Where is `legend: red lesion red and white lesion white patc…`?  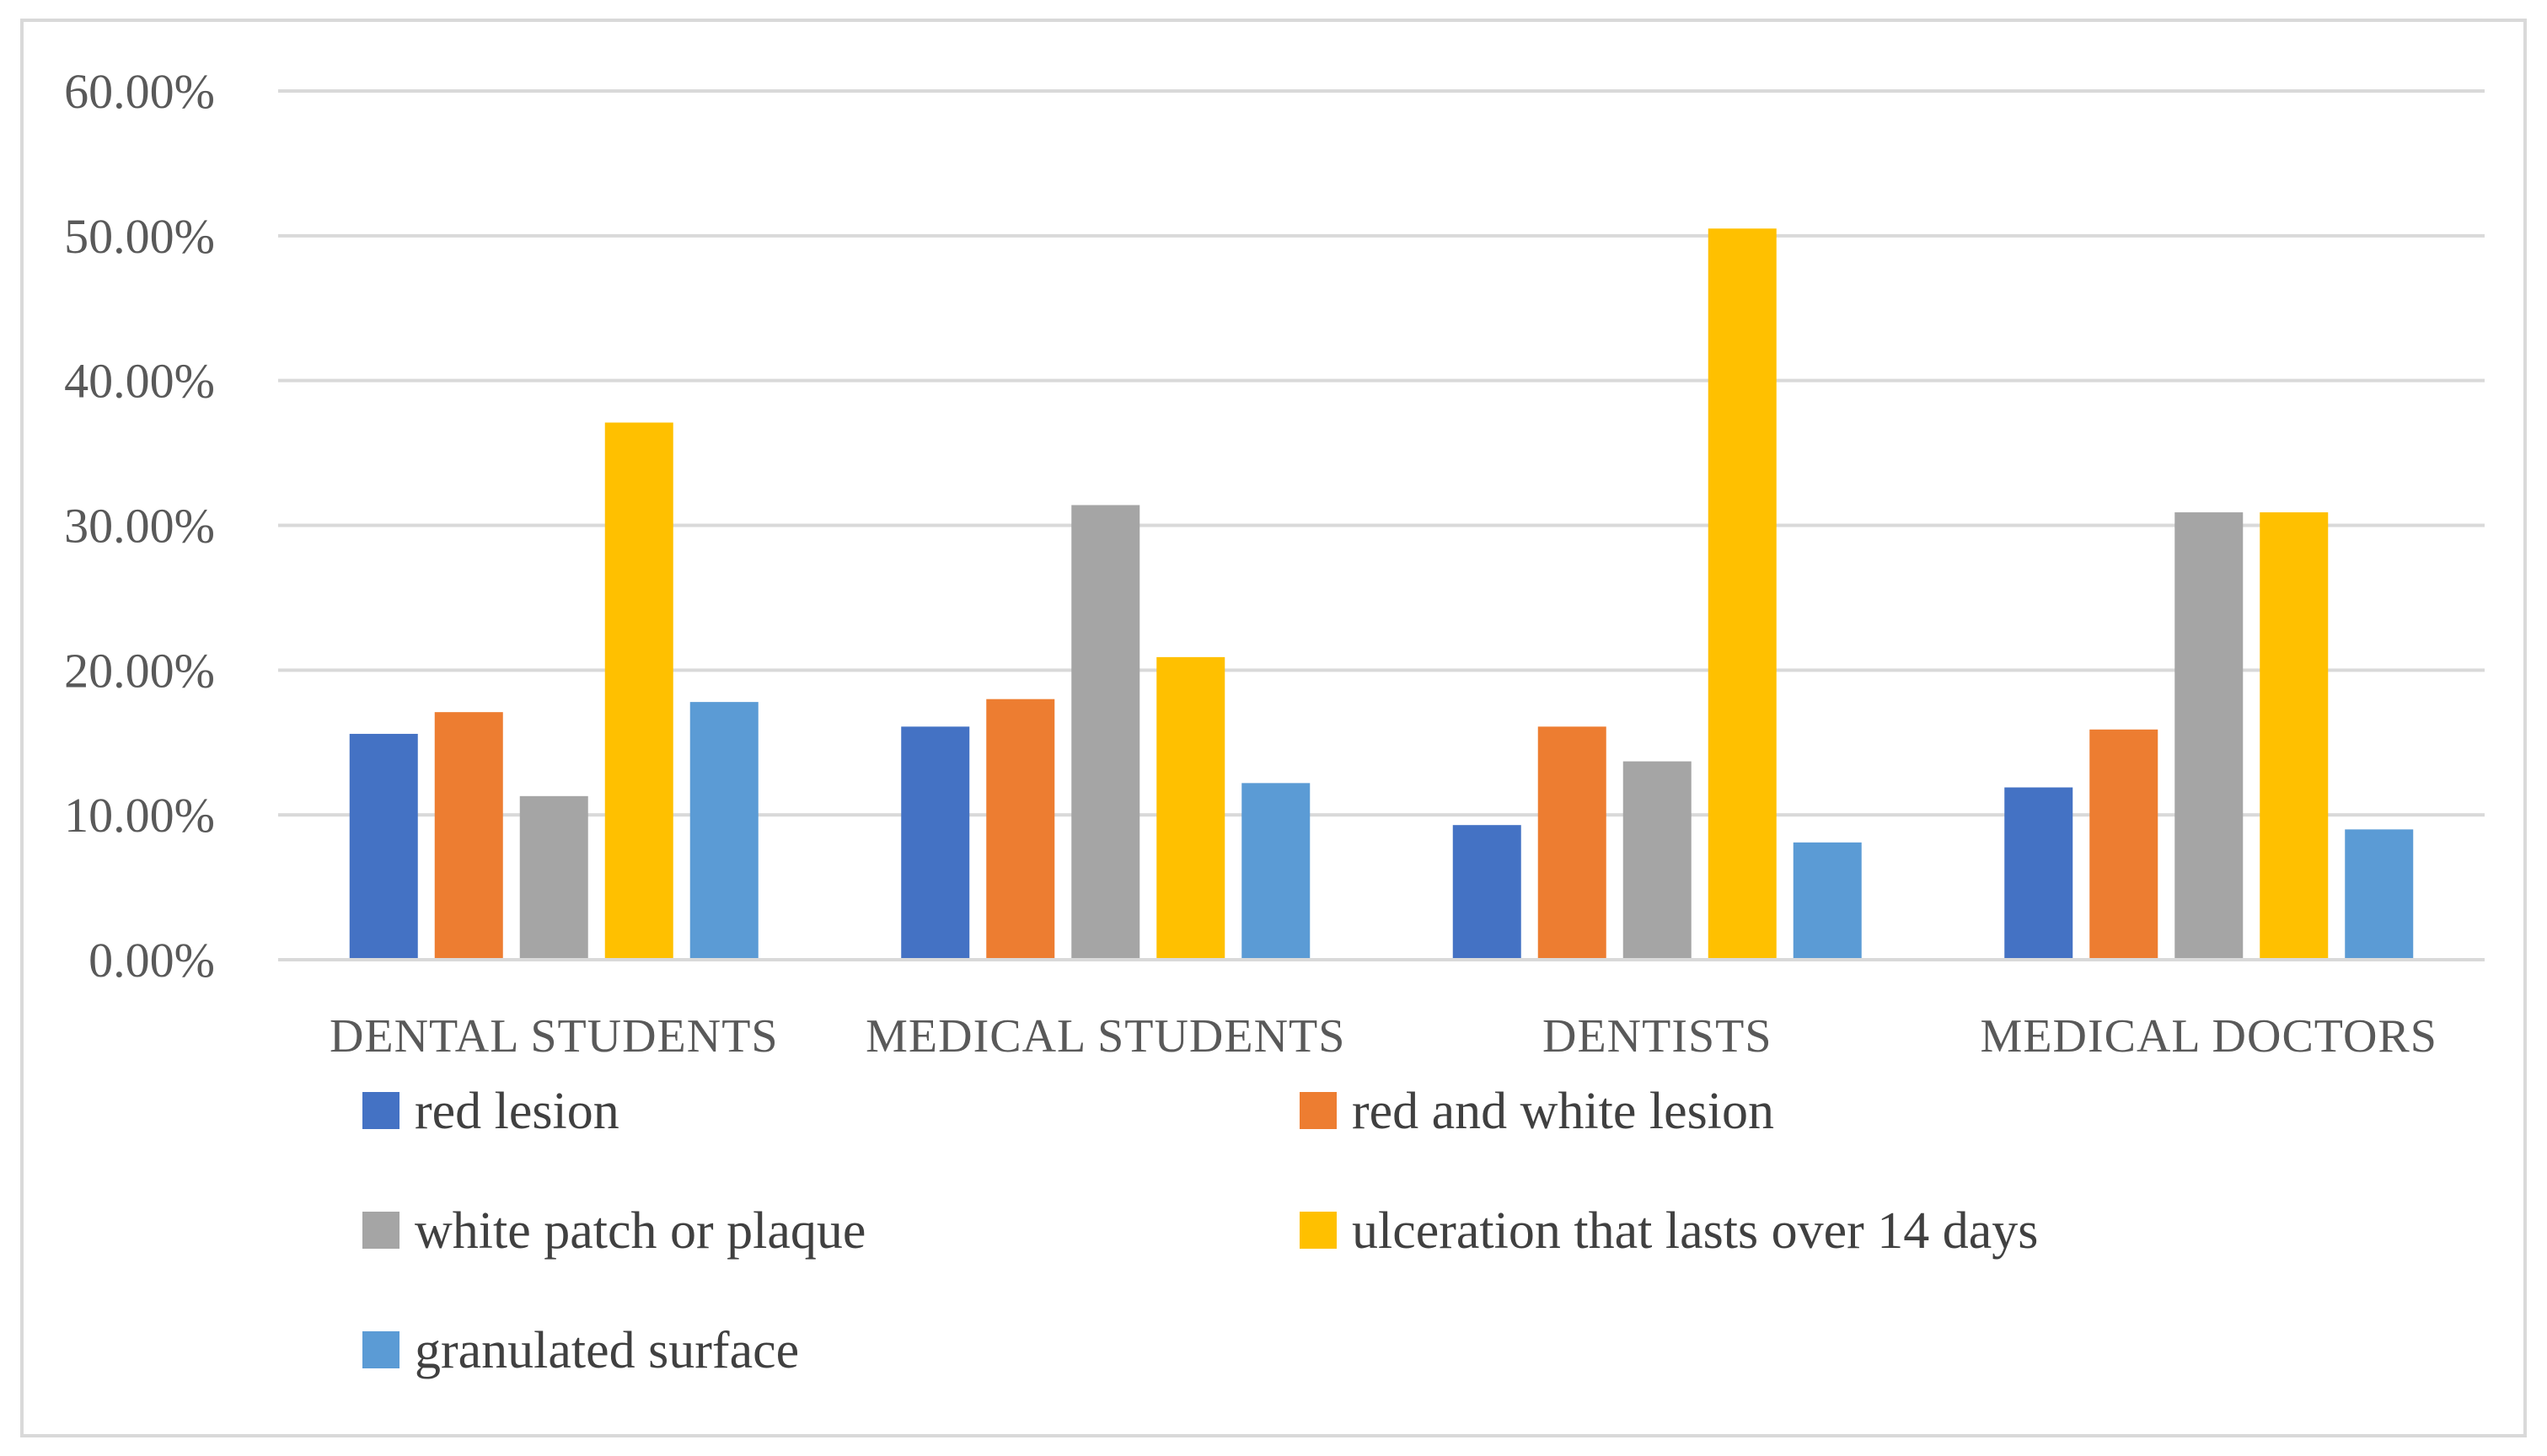 legend: red lesion red and white lesion white patc… is located at coordinates (1200, 1231).